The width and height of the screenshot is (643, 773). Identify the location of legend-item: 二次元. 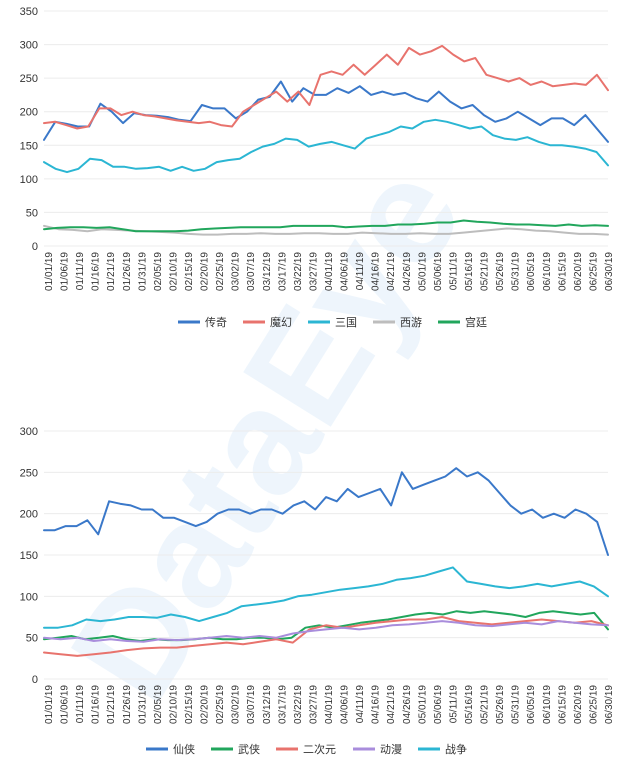
(306, 749).